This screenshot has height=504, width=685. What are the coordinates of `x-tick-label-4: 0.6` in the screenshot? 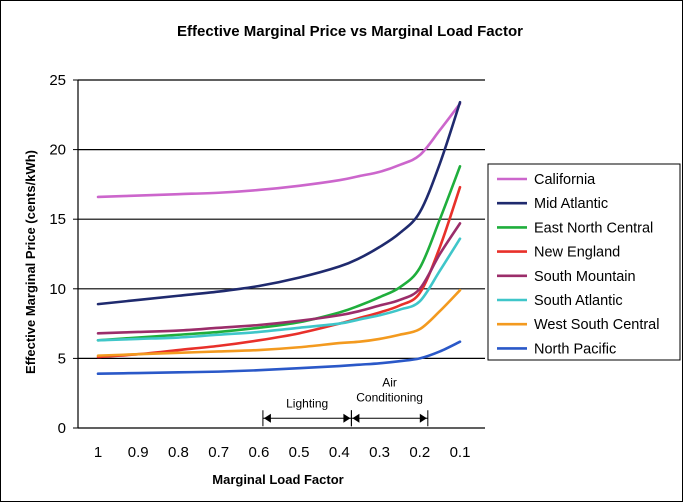 It's located at (258, 452).